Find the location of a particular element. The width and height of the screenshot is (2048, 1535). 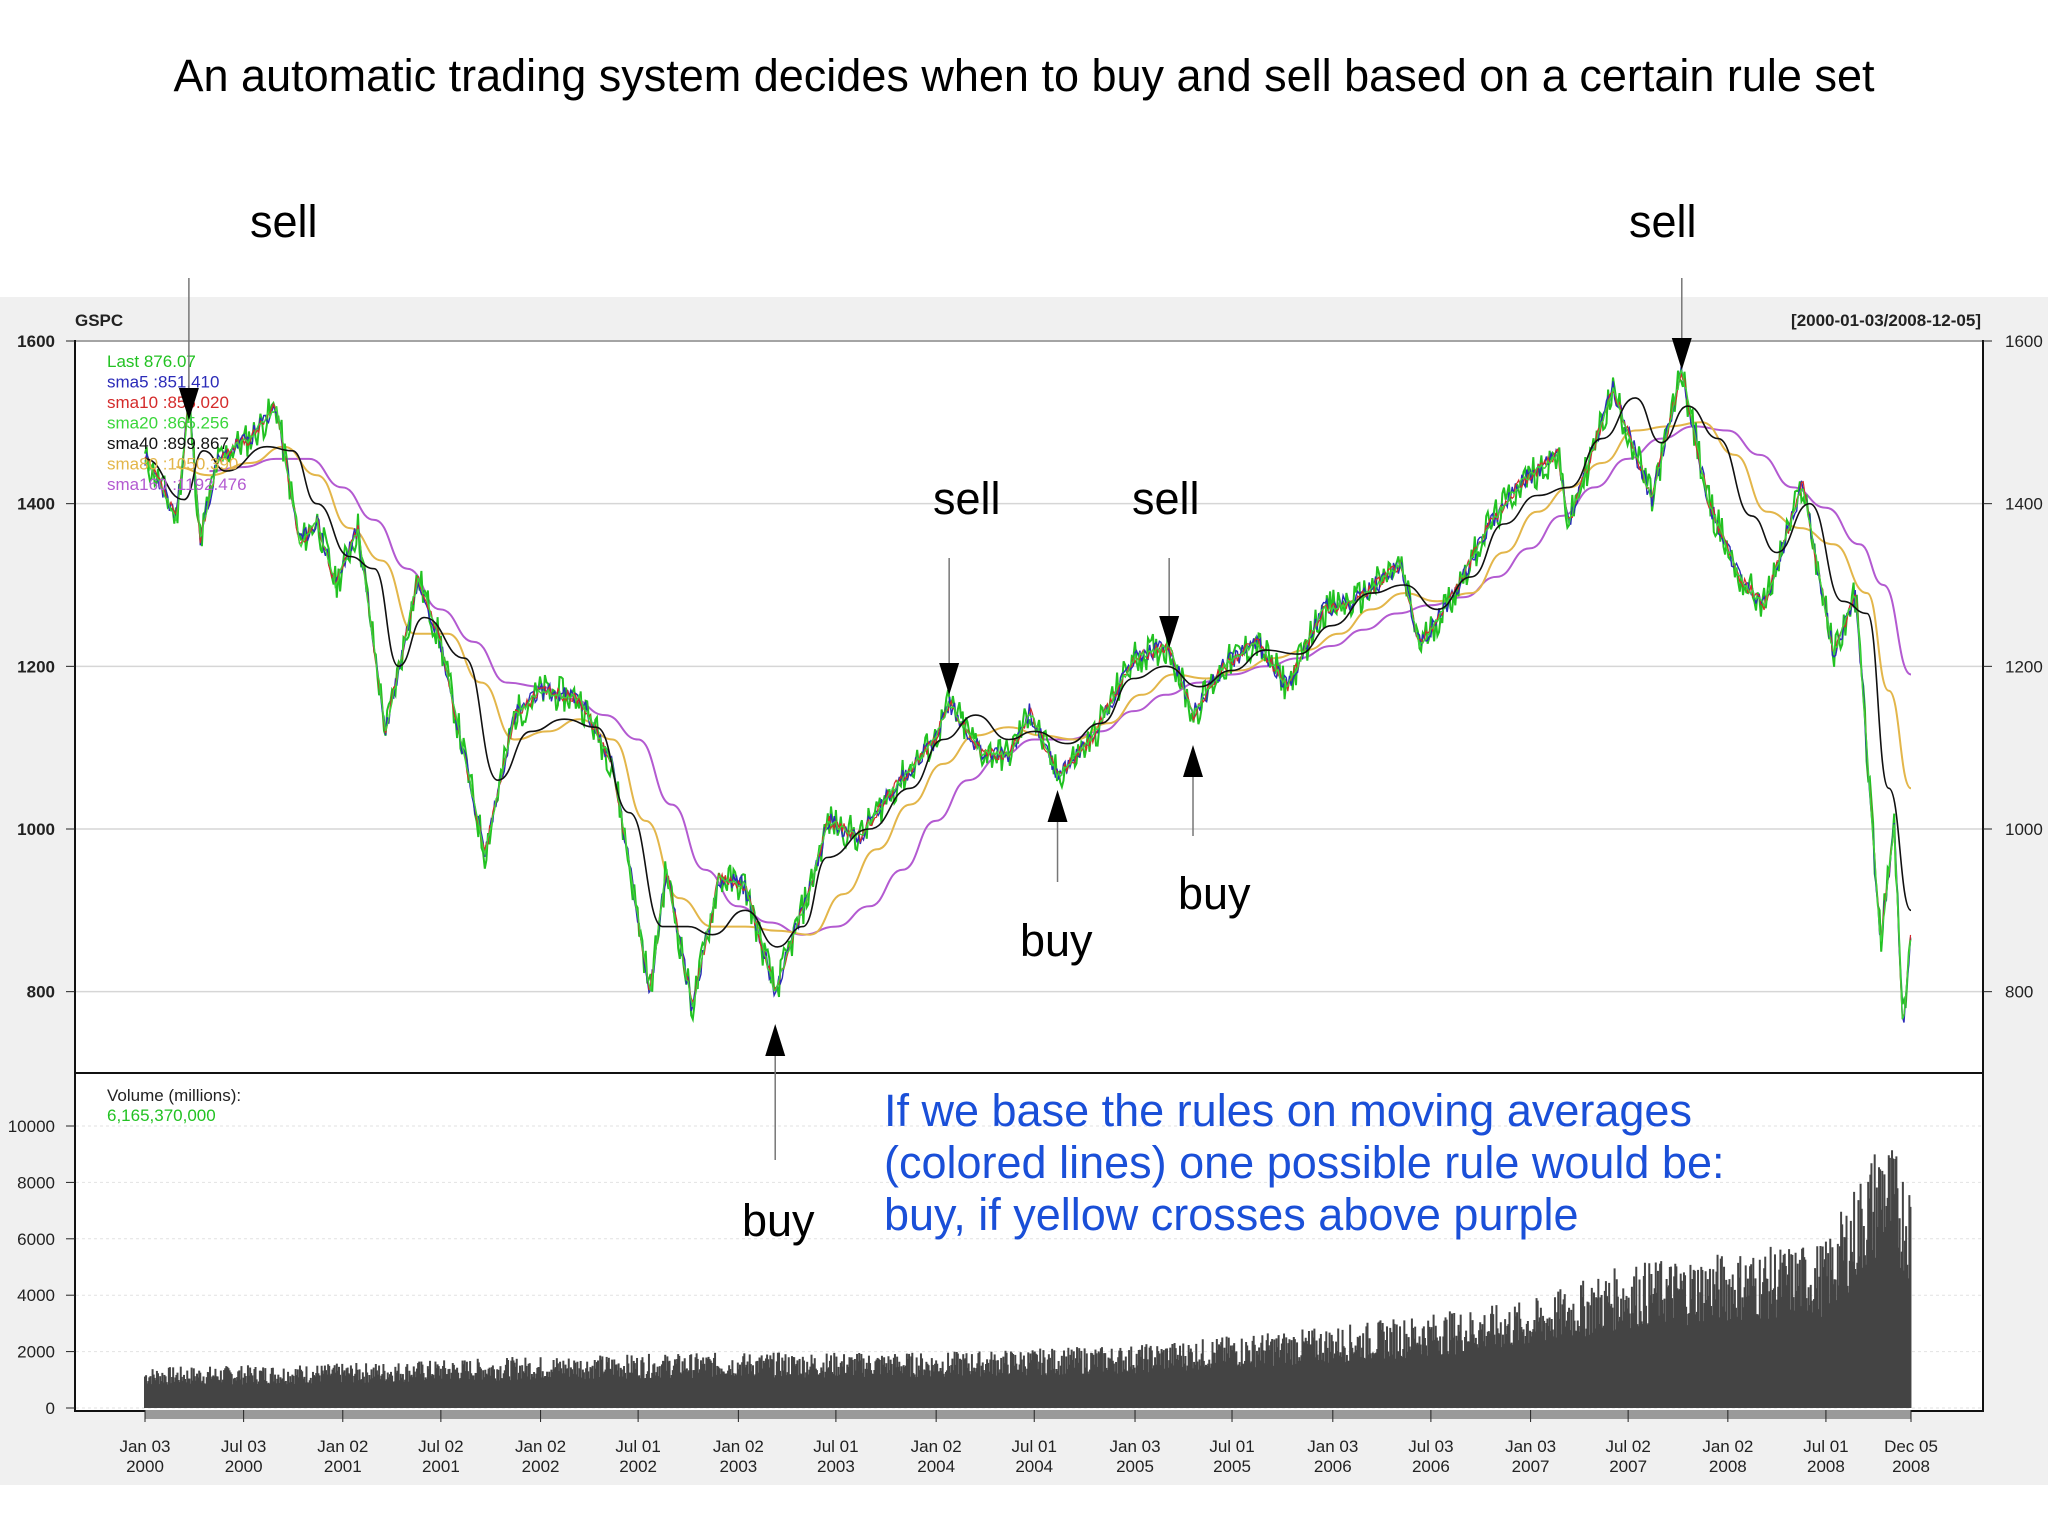

price-ytick-left: 1600 is located at coordinates (36, 341).